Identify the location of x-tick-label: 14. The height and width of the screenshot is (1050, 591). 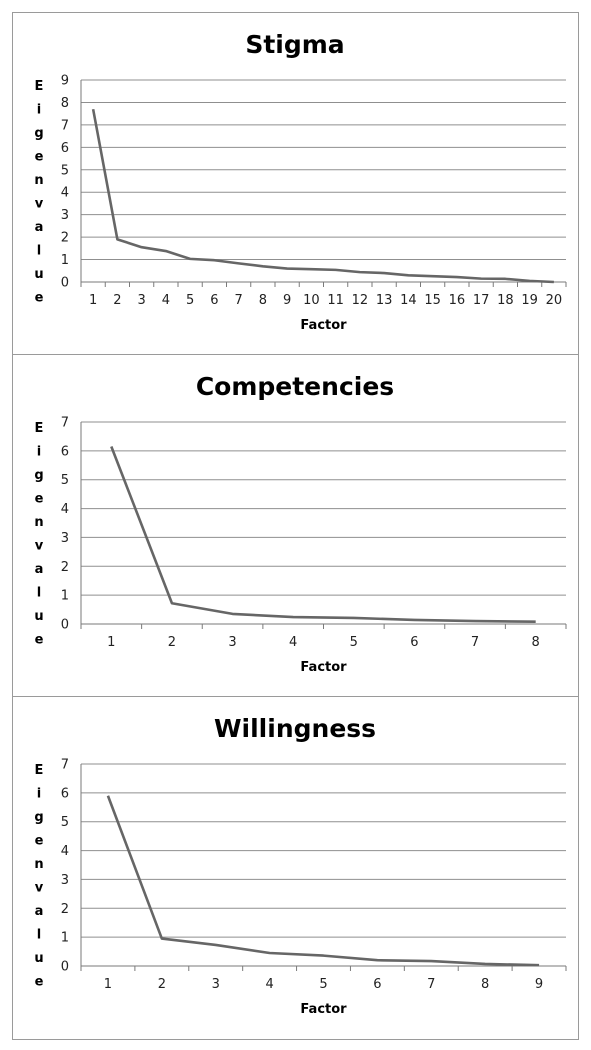
(408, 300).